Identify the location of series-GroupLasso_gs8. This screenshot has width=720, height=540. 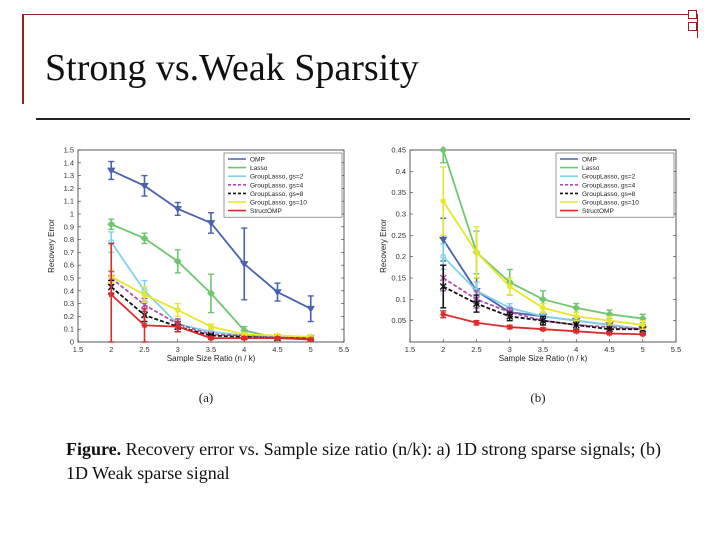
(543, 299).